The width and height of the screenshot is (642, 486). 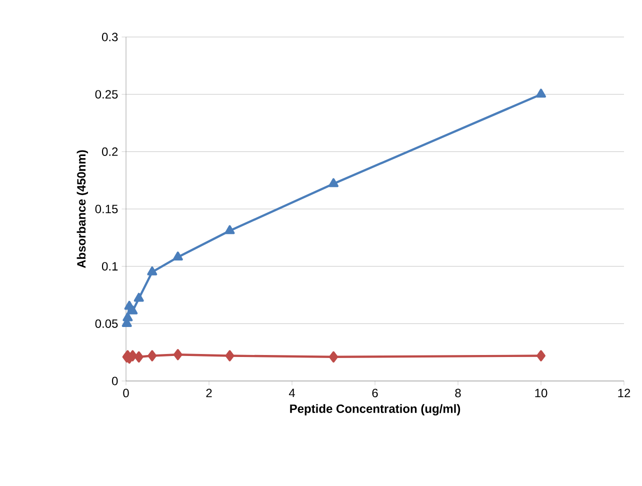 What do you see at coordinates (458, 393) in the screenshot?
I see `x-tick-label: 8` at bounding box center [458, 393].